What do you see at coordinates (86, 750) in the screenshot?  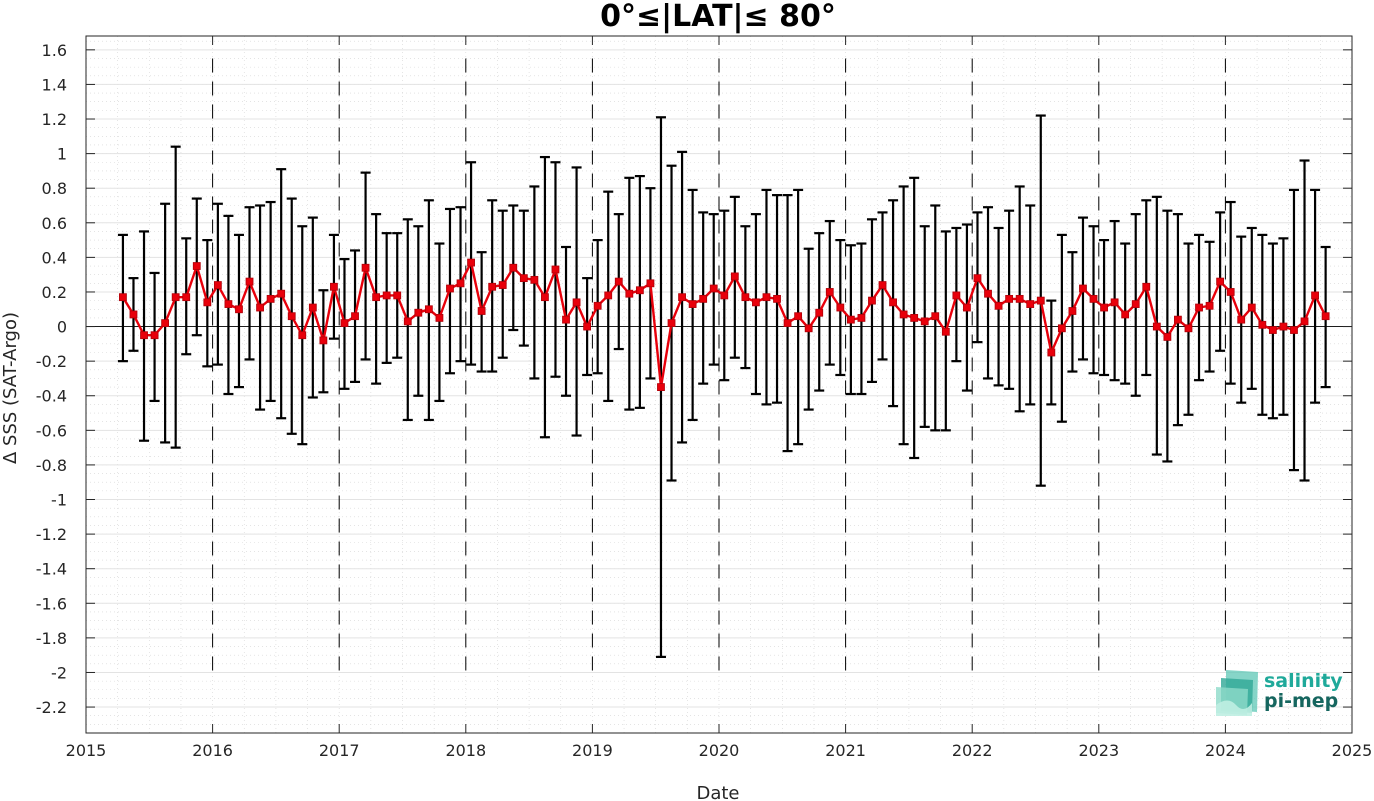 I see `x-tick-label: 2015` at bounding box center [86, 750].